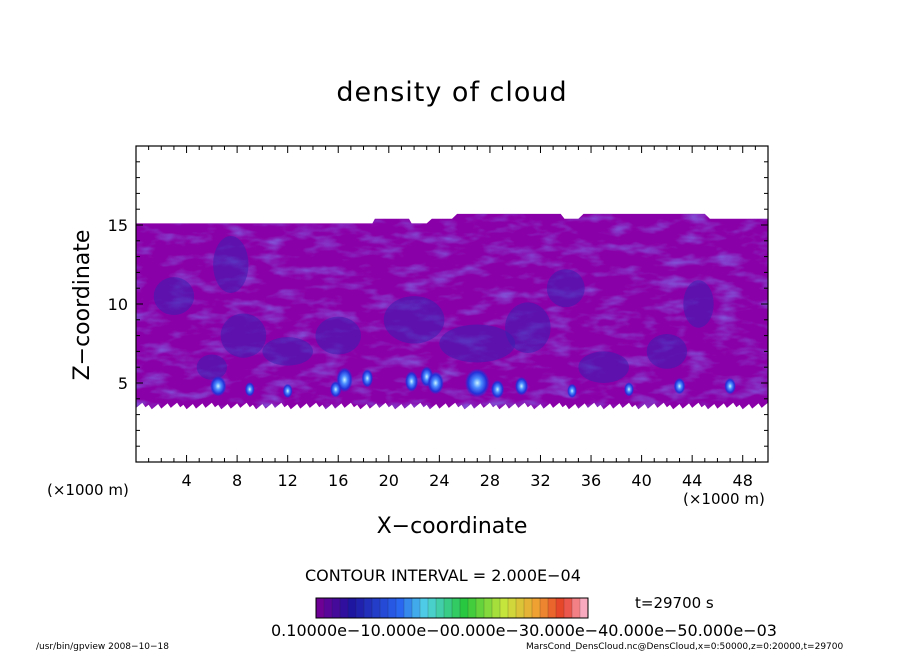  I want to click on y-tick-label: 15, so click(118, 225).